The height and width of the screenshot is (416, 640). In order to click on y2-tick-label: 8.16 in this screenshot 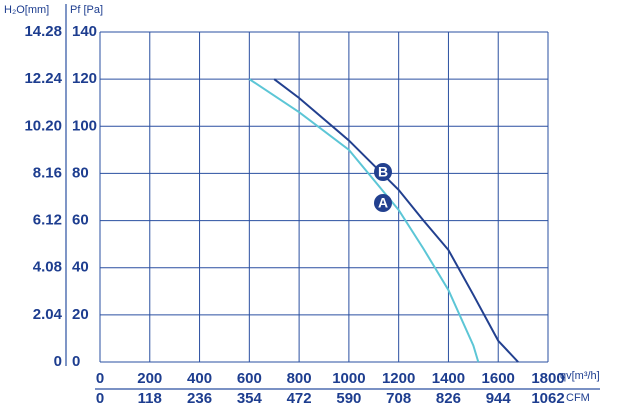, I will do `click(47, 172)`.